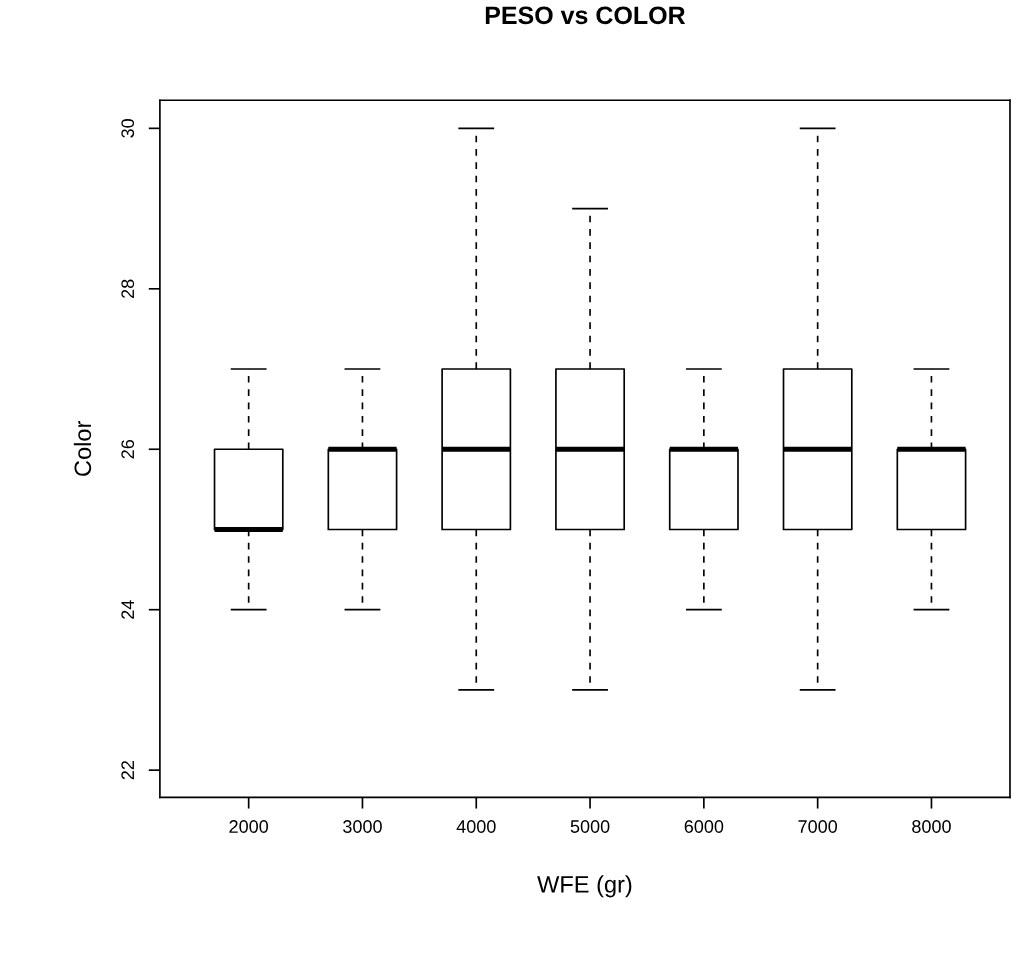  I want to click on y-tick-label: 24, so click(127, 609).